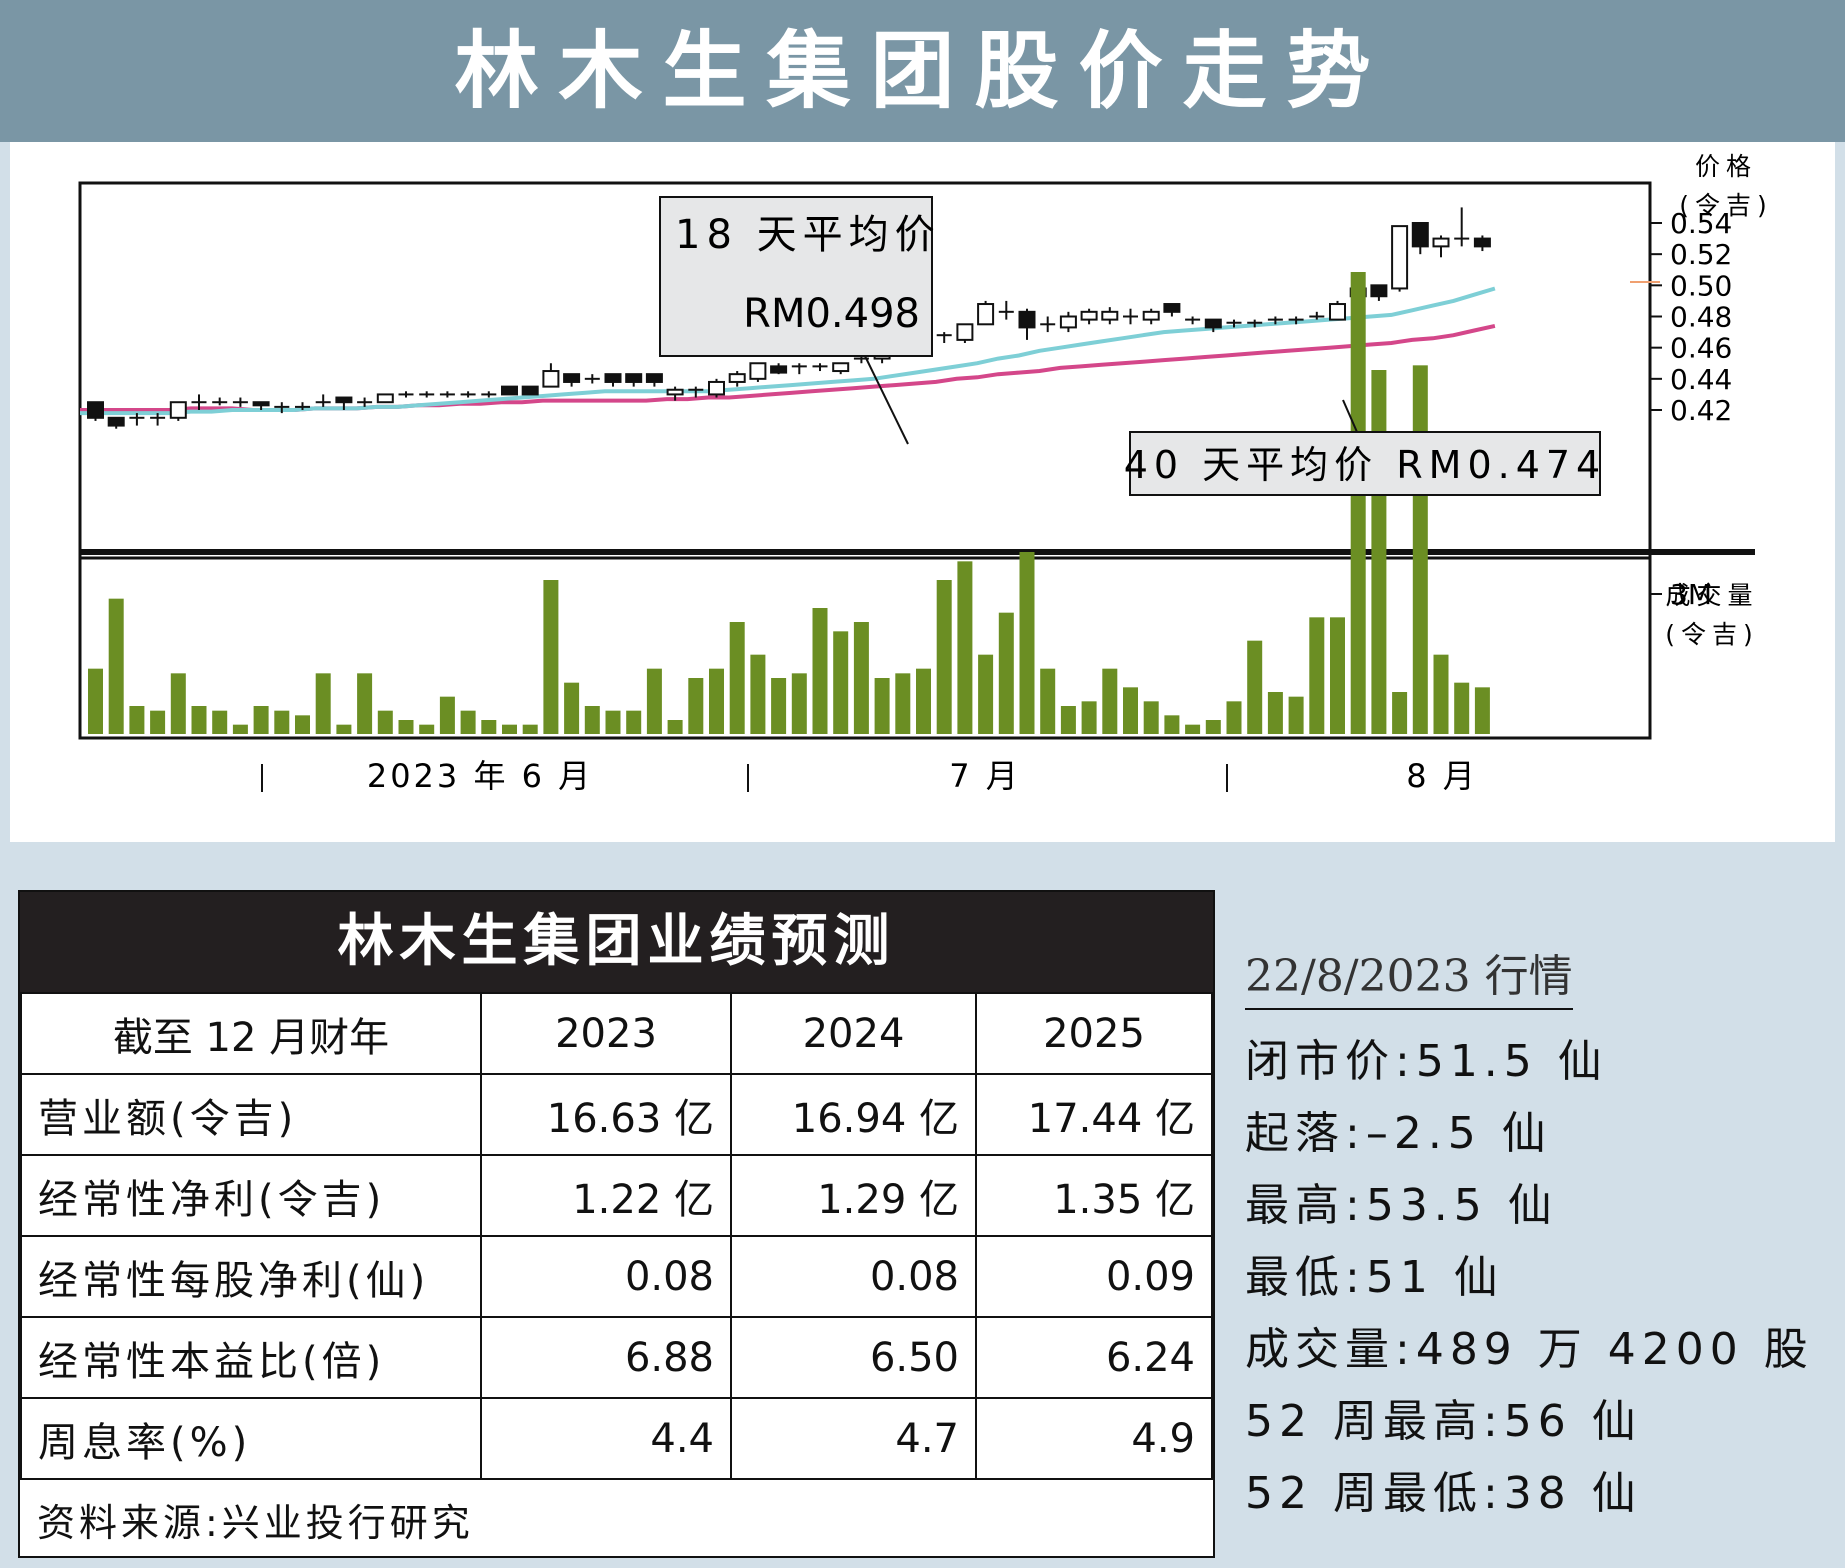 Image resolution: width=1845 pixels, height=1568 pixels. What do you see at coordinates (606, 1033) in the screenshot?
I see `header-cell: 2023` at bounding box center [606, 1033].